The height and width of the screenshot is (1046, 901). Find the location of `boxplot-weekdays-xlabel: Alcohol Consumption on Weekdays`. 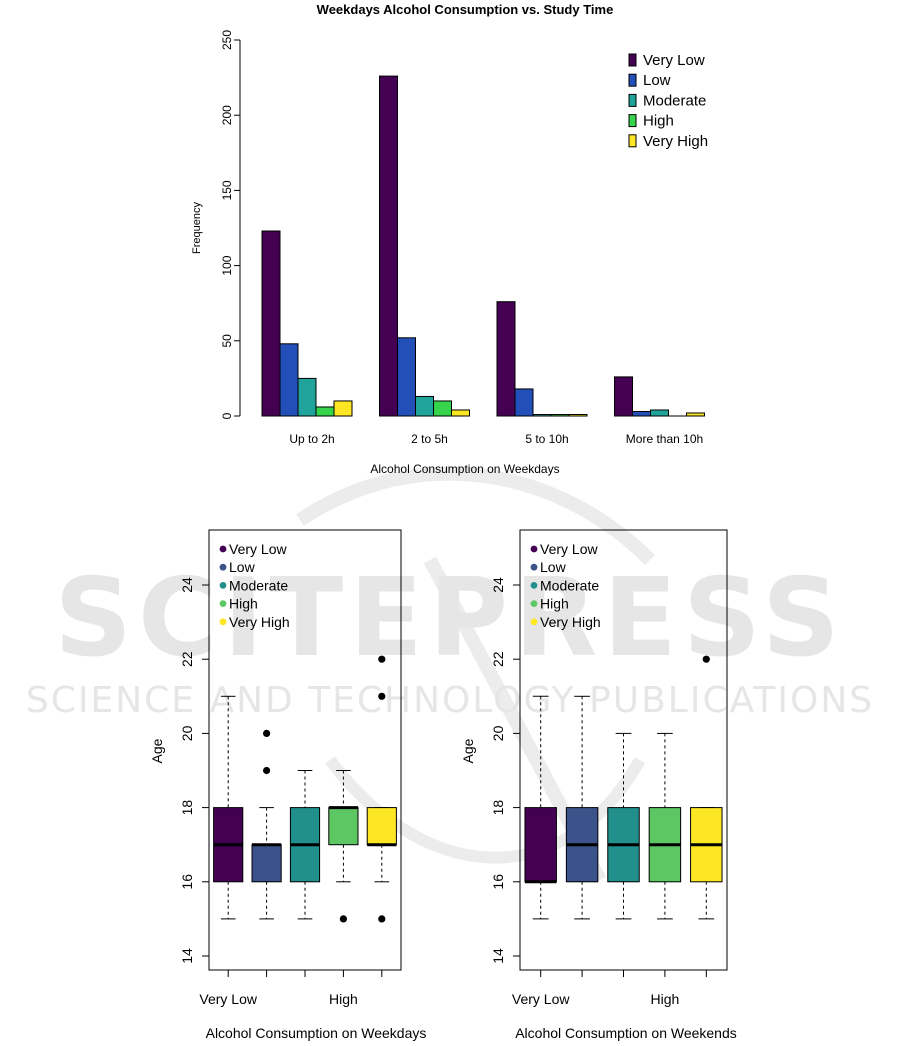

boxplot-weekdays-xlabel: Alcohol Consumption on Weekdays is located at coordinates (316, 1033).